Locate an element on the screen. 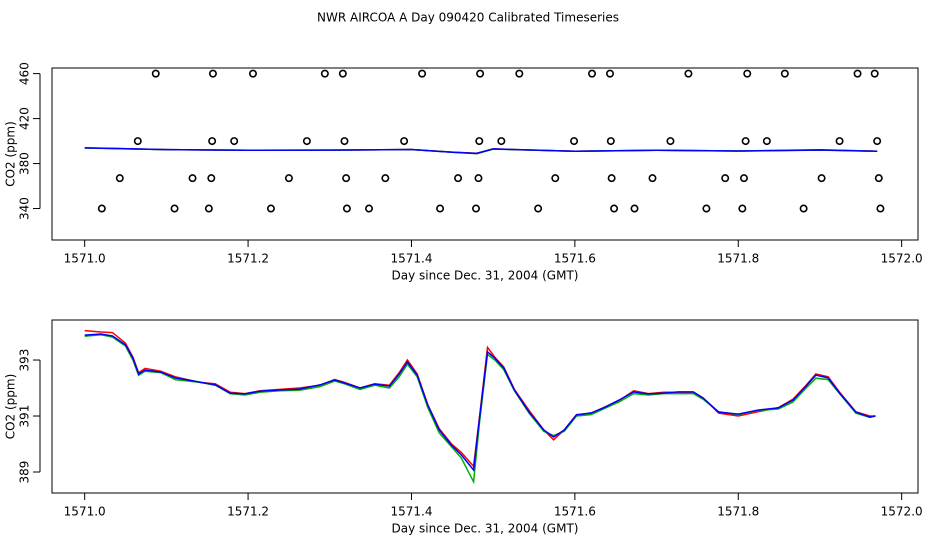  y-tick-label: 393 is located at coordinates (25, 360).